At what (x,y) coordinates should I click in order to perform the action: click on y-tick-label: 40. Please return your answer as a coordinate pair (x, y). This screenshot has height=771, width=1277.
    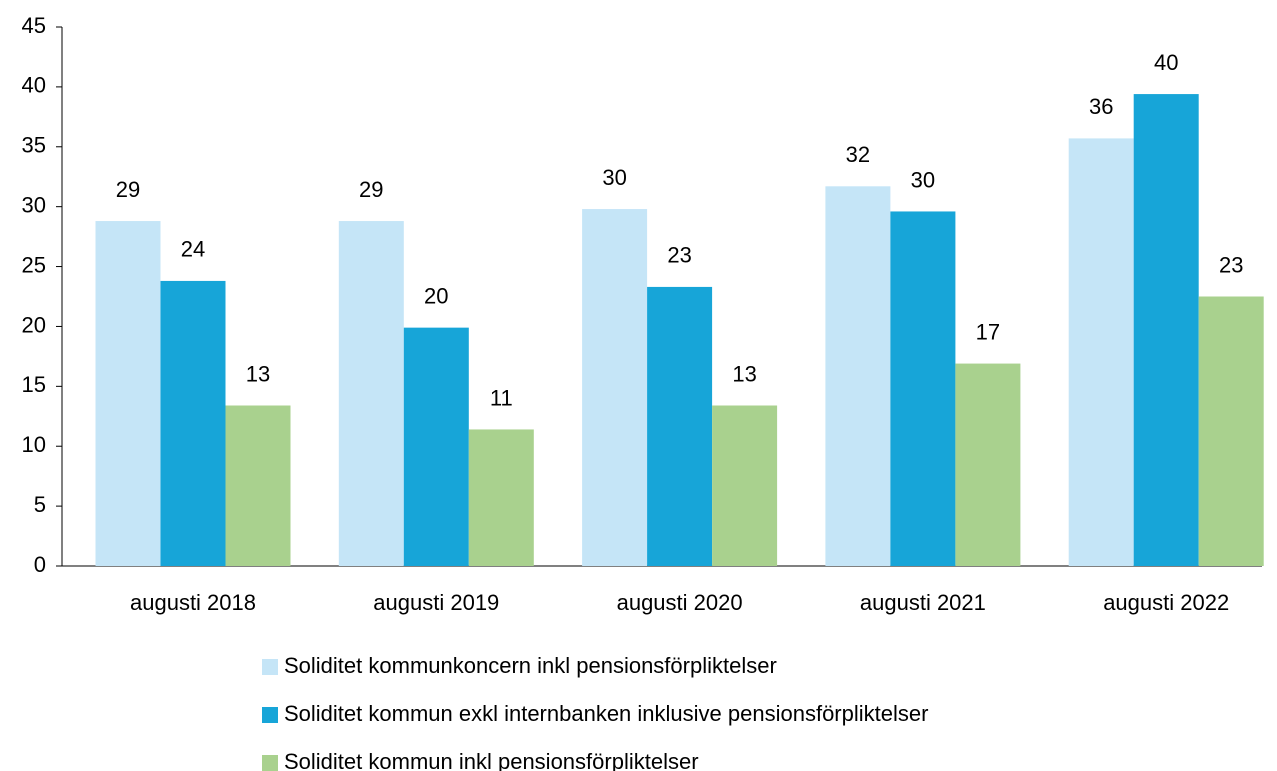
    Looking at the image, I should click on (34, 85).